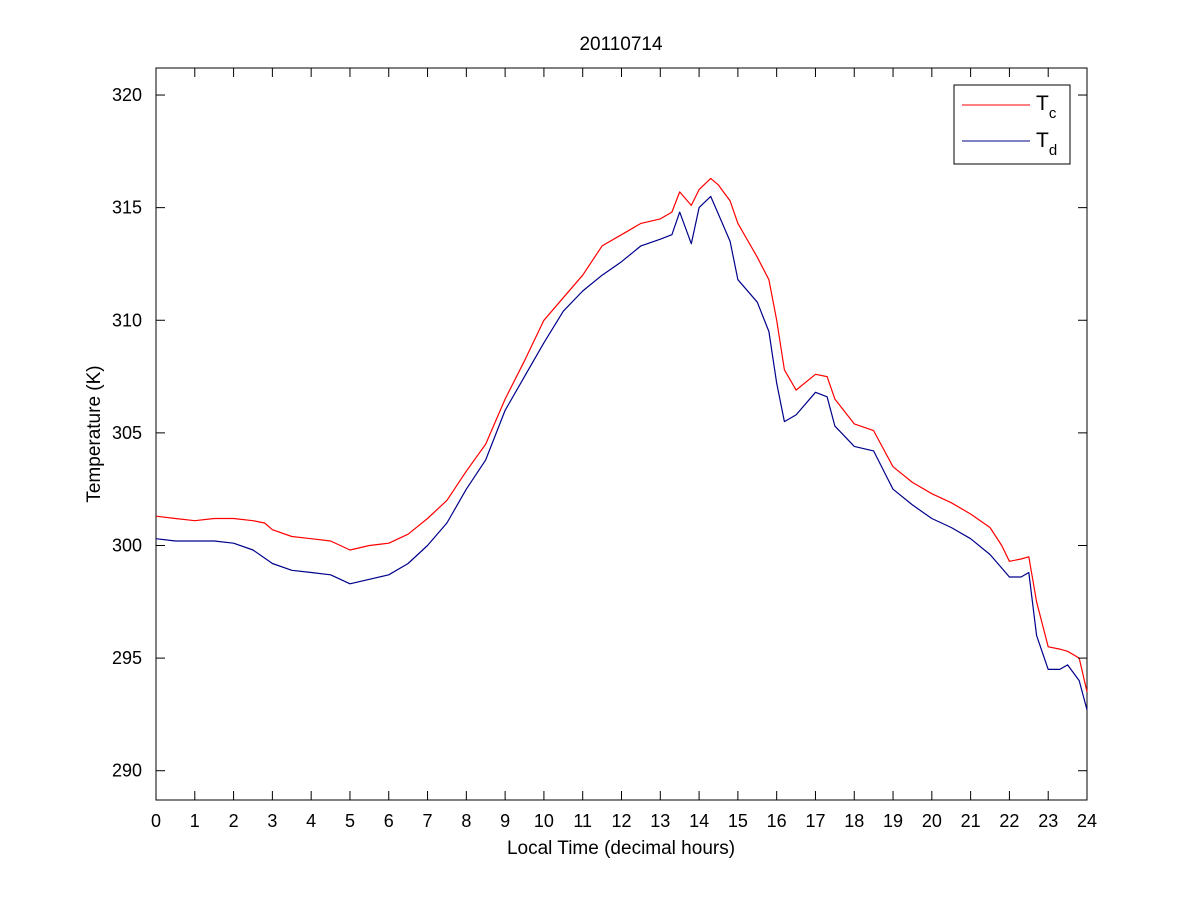 The image size is (1201, 900). What do you see at coordinates (234, 821) in the screenshot?
I see `x-tick-label: 2` at bounding box center [234, 821].